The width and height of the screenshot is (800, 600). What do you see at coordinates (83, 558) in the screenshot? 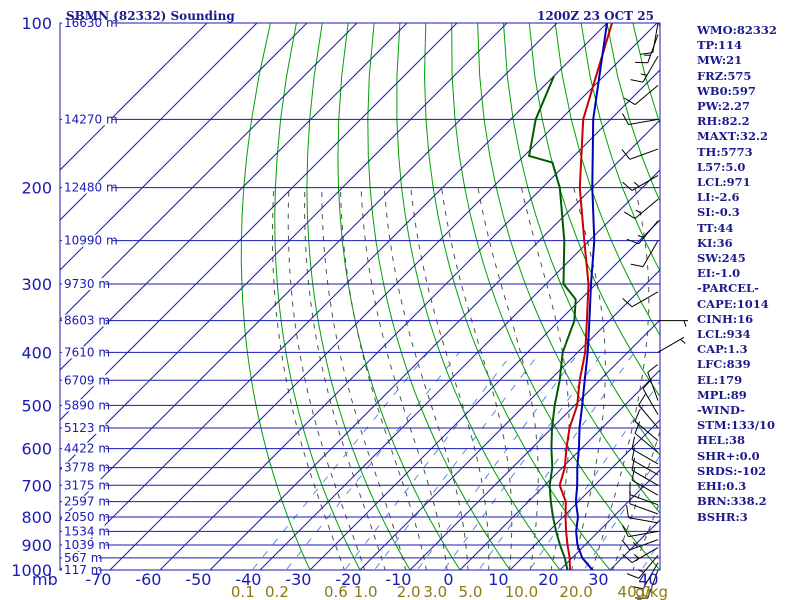
I see `height-label: 567 m` at bounding box center [83, 558].